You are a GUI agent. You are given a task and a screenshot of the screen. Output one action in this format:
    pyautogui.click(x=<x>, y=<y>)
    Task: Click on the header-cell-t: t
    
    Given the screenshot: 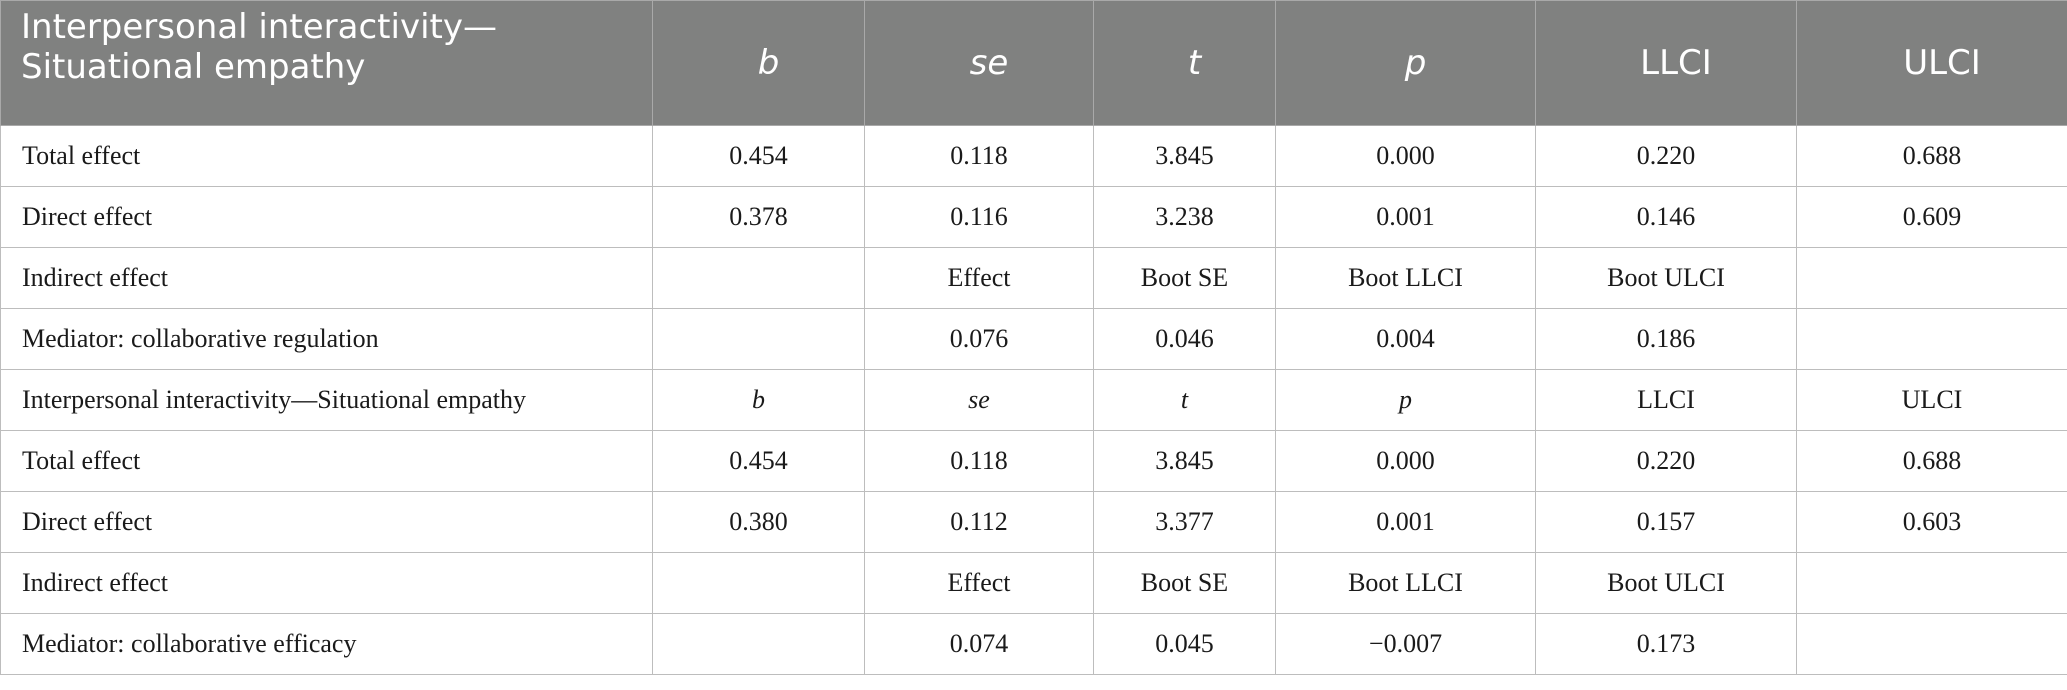 What is the action you would take?
    pyautogui.click(x=1184, y=63)
    